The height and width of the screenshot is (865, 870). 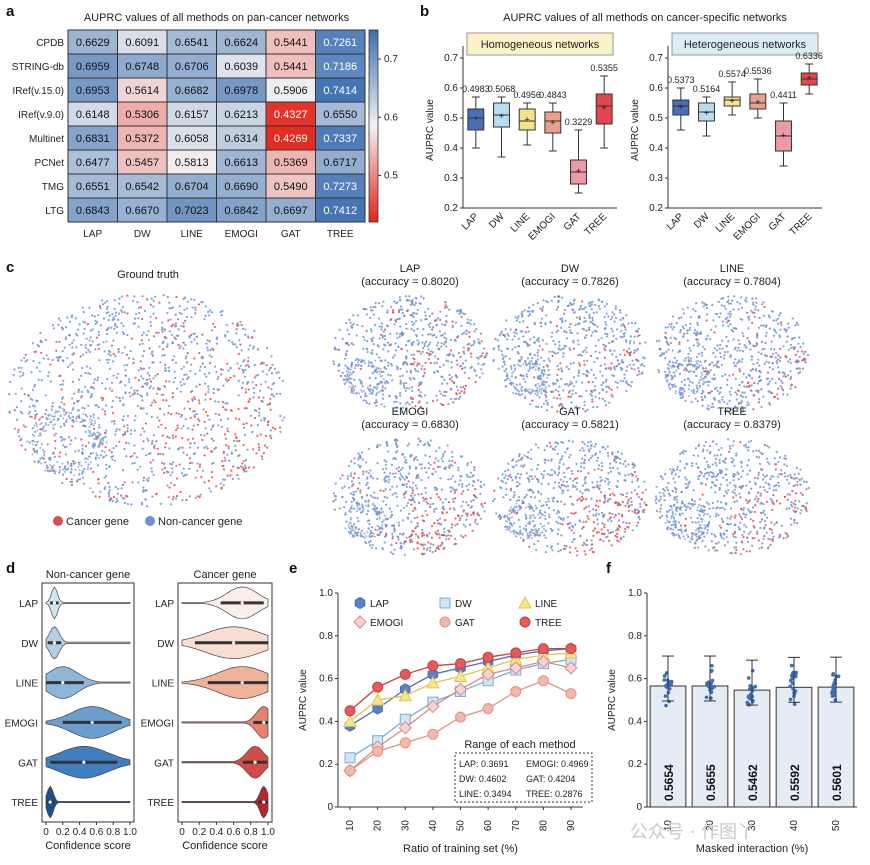 I want to click on box-mean-marker: +, so click(x=757, y=102).